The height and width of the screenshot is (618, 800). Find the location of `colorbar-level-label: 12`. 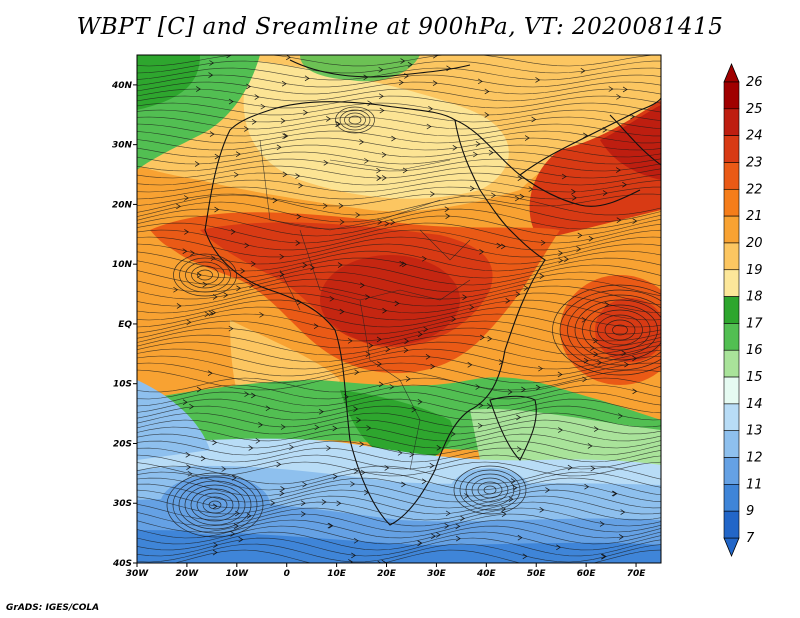

colorbar-level-label: 12 is located at coordinates (754, 458).